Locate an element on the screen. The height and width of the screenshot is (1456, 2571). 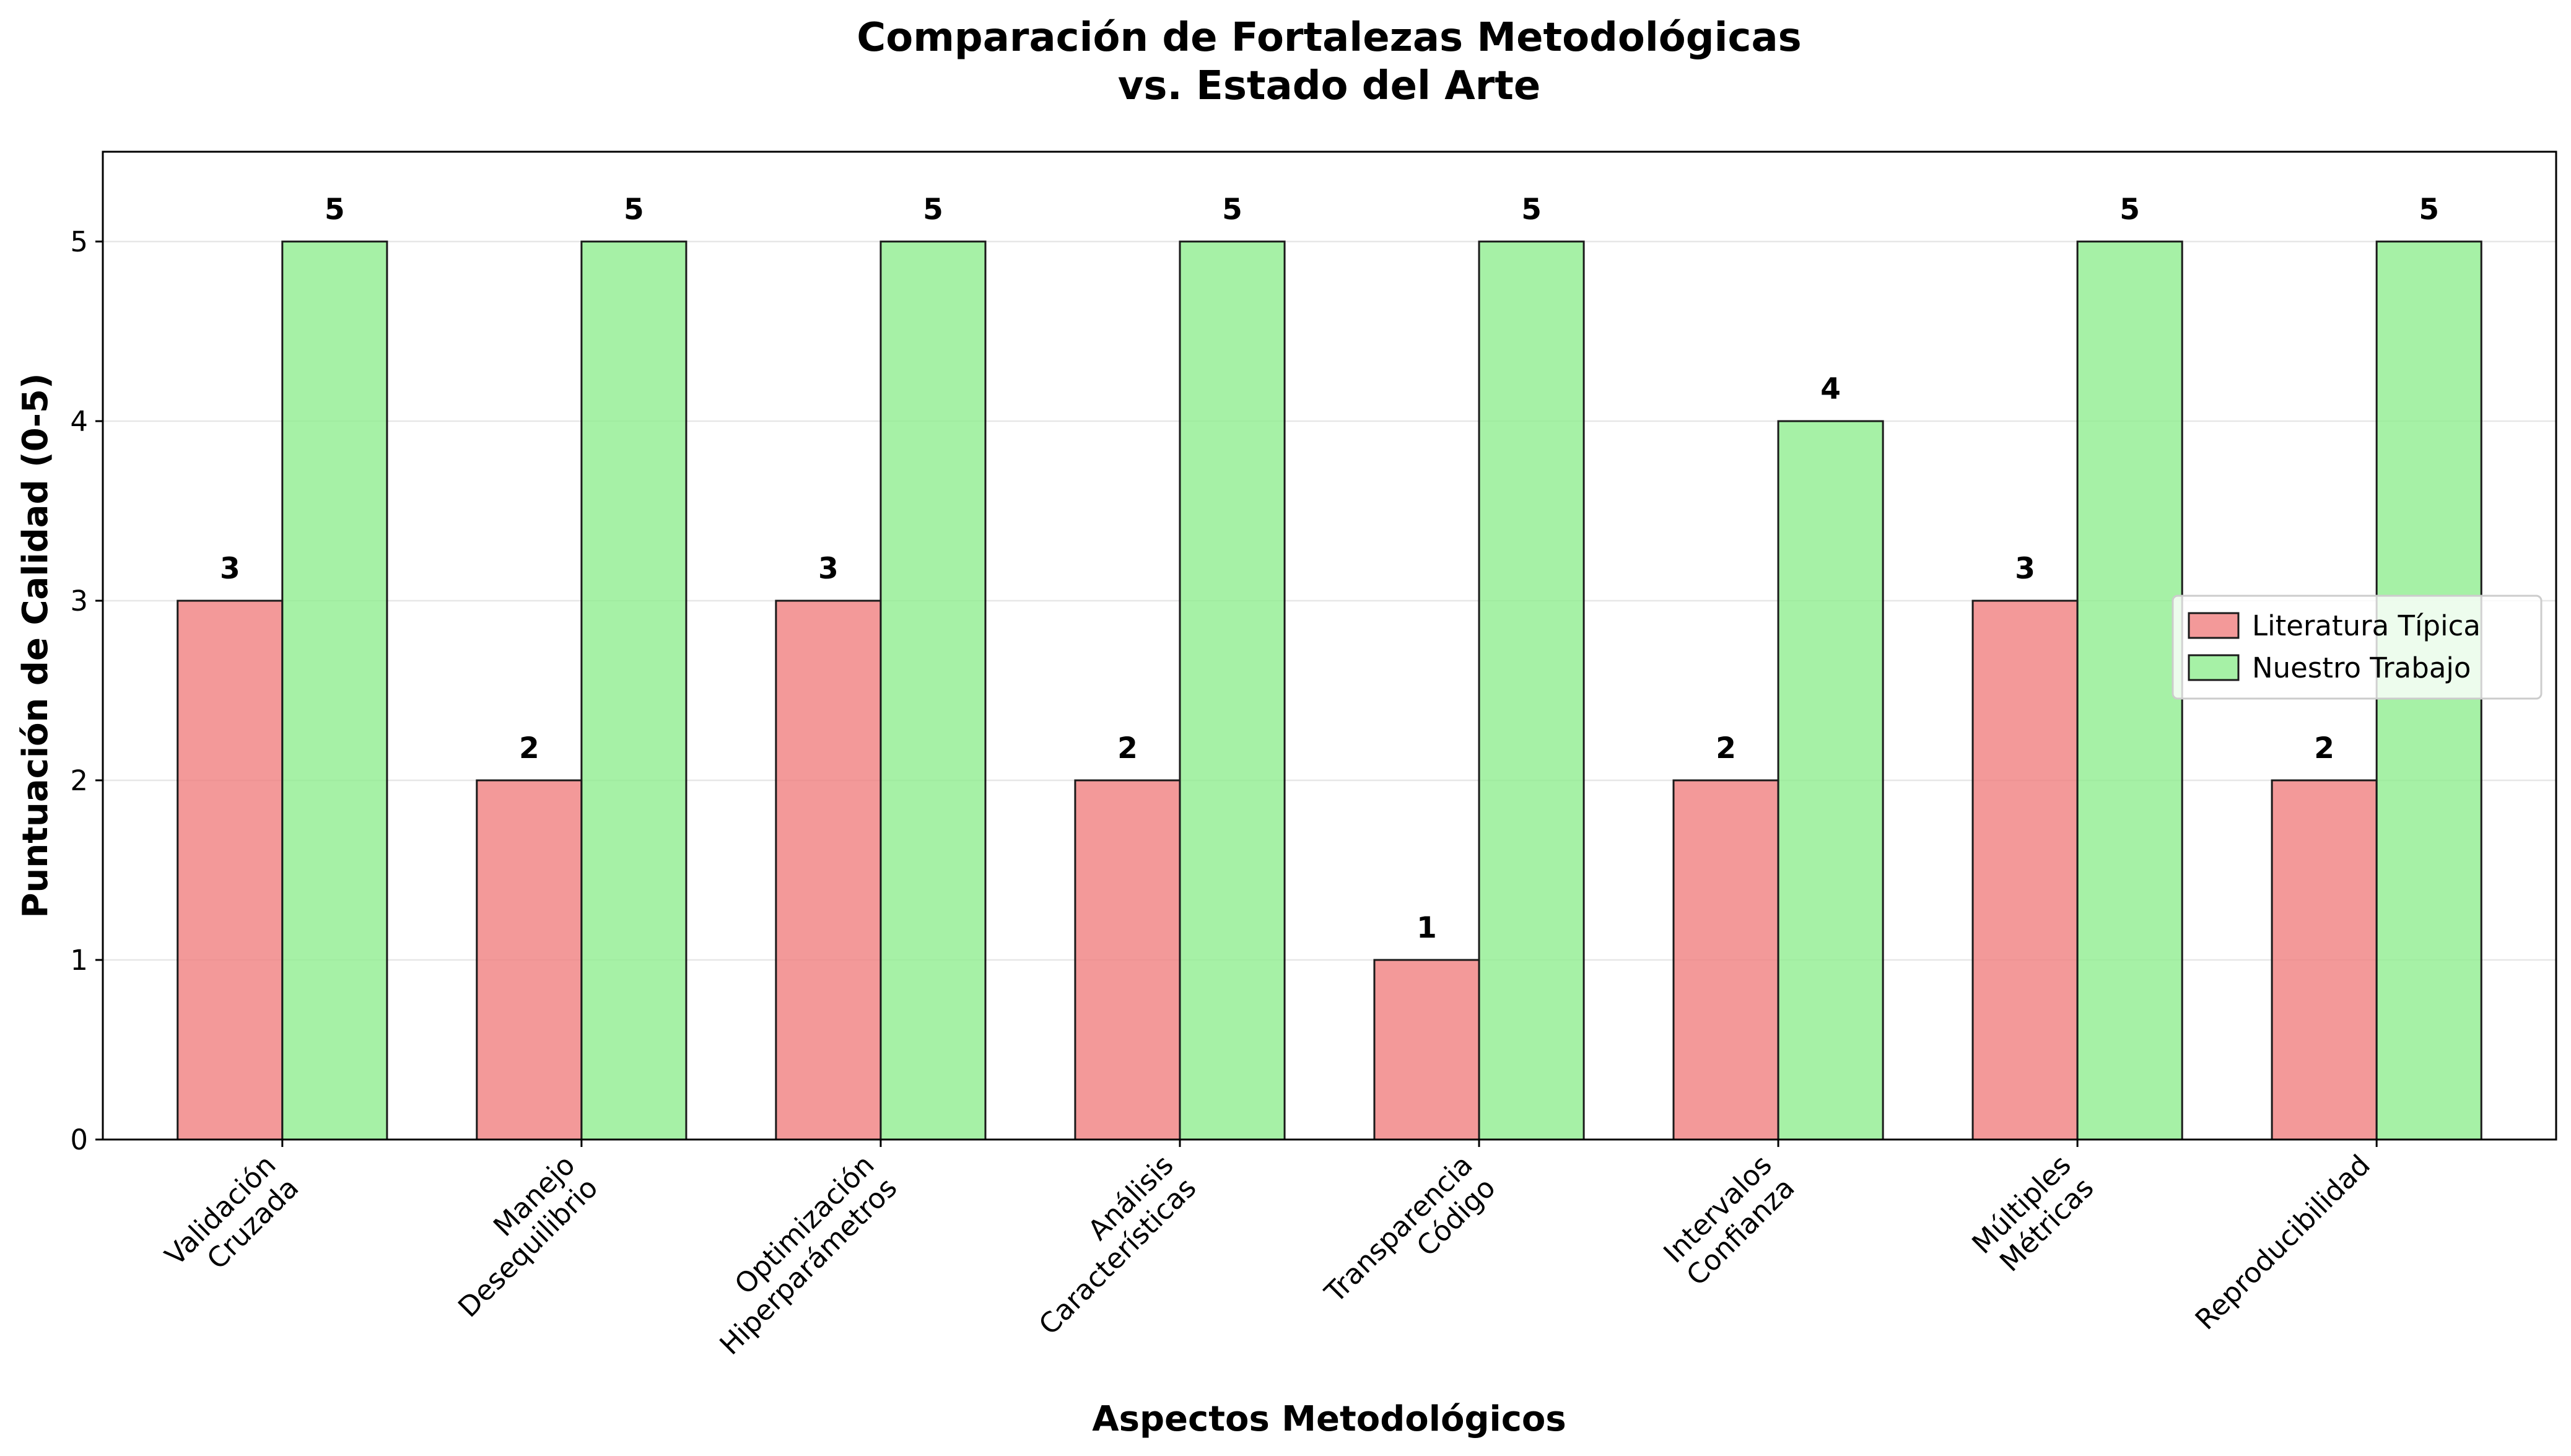
y-tick-label: 2 is located at coordinates (79, 781).